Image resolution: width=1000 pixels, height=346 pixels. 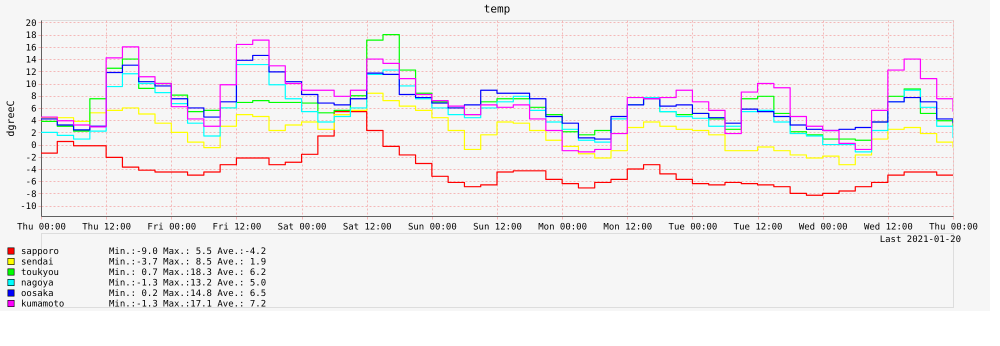 What do you see at coordinates (497, 9) in the screenshot?
I see `chart-title: temp` at bounding box center [497, 9].